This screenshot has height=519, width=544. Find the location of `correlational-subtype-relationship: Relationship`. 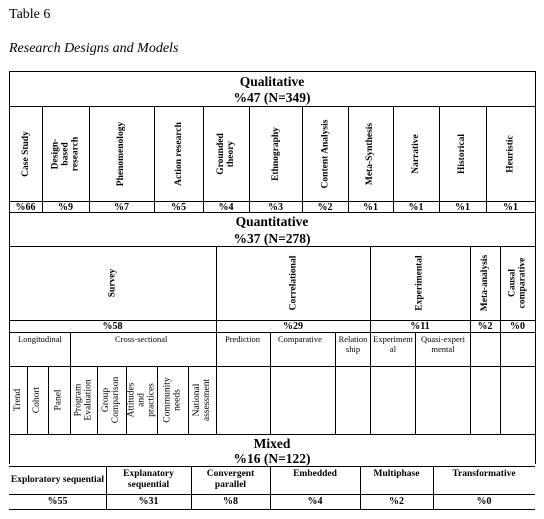

correlational-subtype-relationship: Relationship is located at coordinates (353, 344).